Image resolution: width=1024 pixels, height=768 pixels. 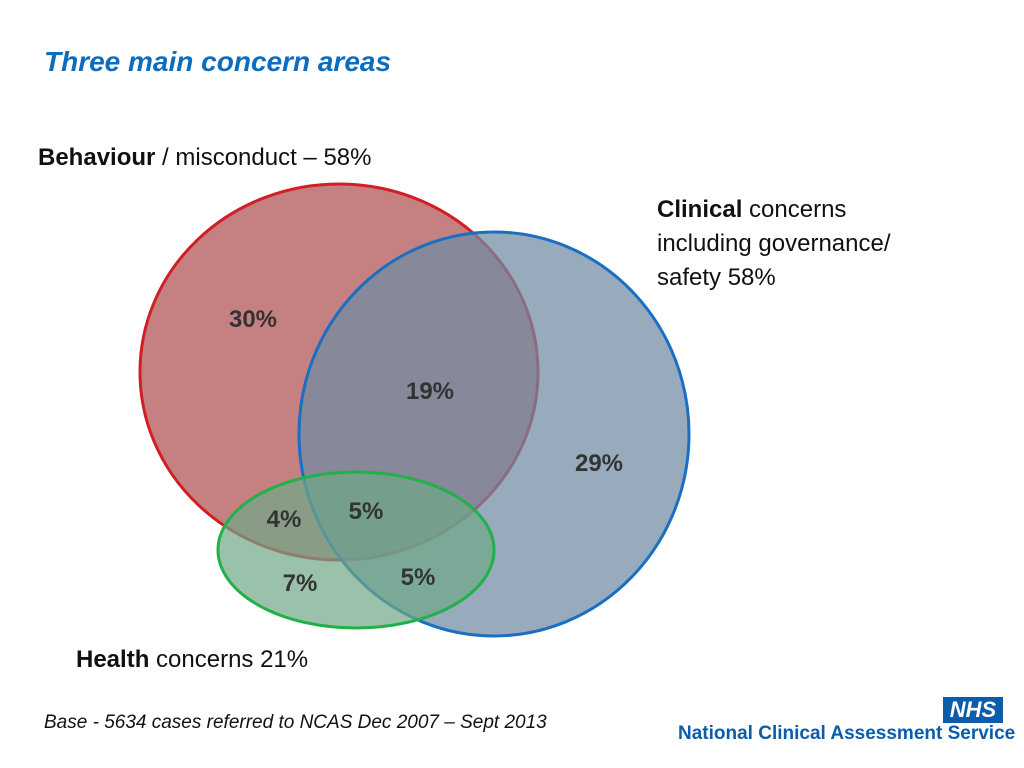 I want to click on behaviour-label-rest: / misconduct – 58%, so click(x=263, y=157).